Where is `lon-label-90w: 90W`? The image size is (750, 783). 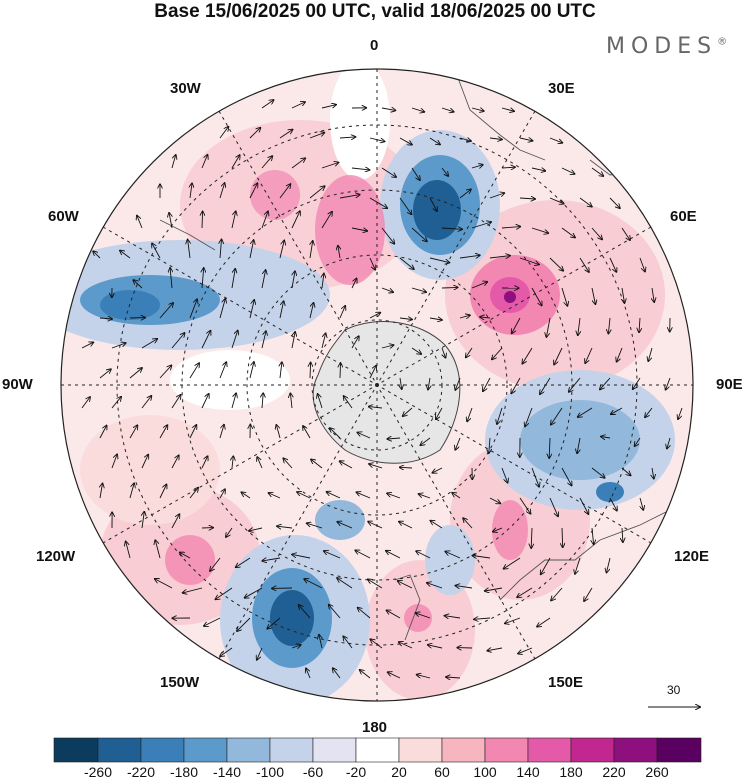 lon-label-90w: 90W is located at coordinates (17, 384).